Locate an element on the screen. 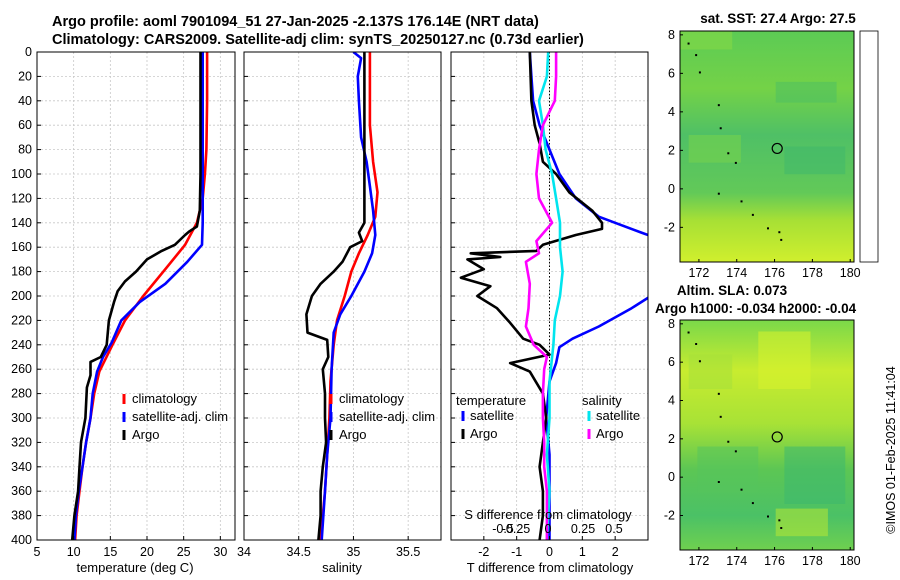  x-tick-label: 5 is located at coordinates (37, 552).